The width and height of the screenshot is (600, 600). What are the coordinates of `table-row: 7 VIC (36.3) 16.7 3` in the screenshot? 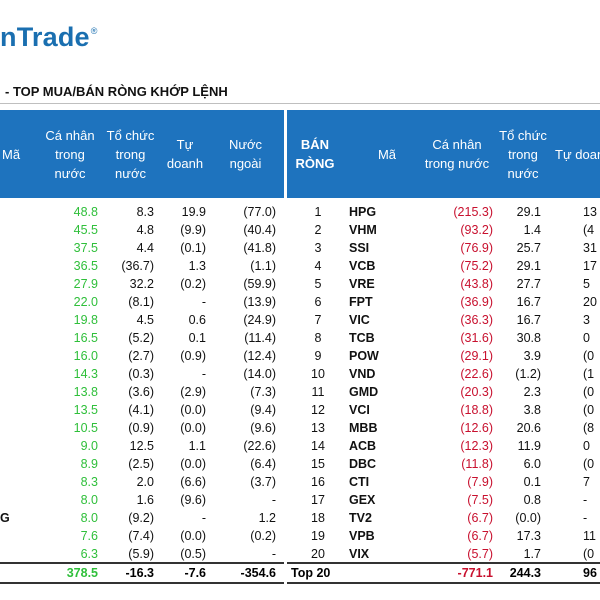 It's located at (443, 320).